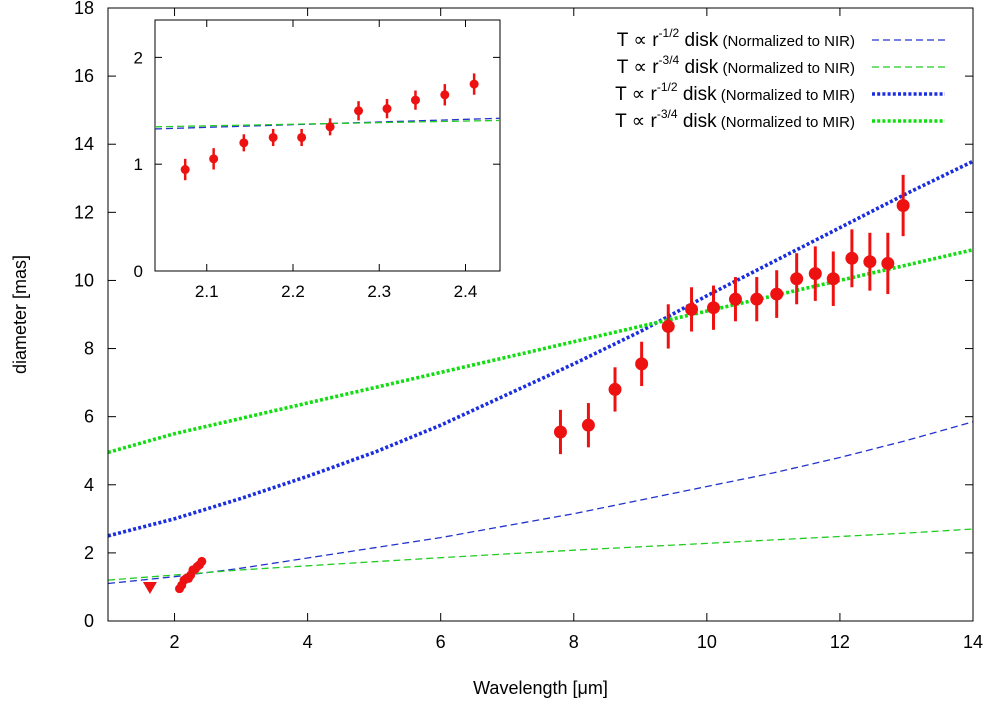 The image size is (995, 702). Describe the element at coordinates (327, 145) in the screenshot. I see `inset-frame` at that location.